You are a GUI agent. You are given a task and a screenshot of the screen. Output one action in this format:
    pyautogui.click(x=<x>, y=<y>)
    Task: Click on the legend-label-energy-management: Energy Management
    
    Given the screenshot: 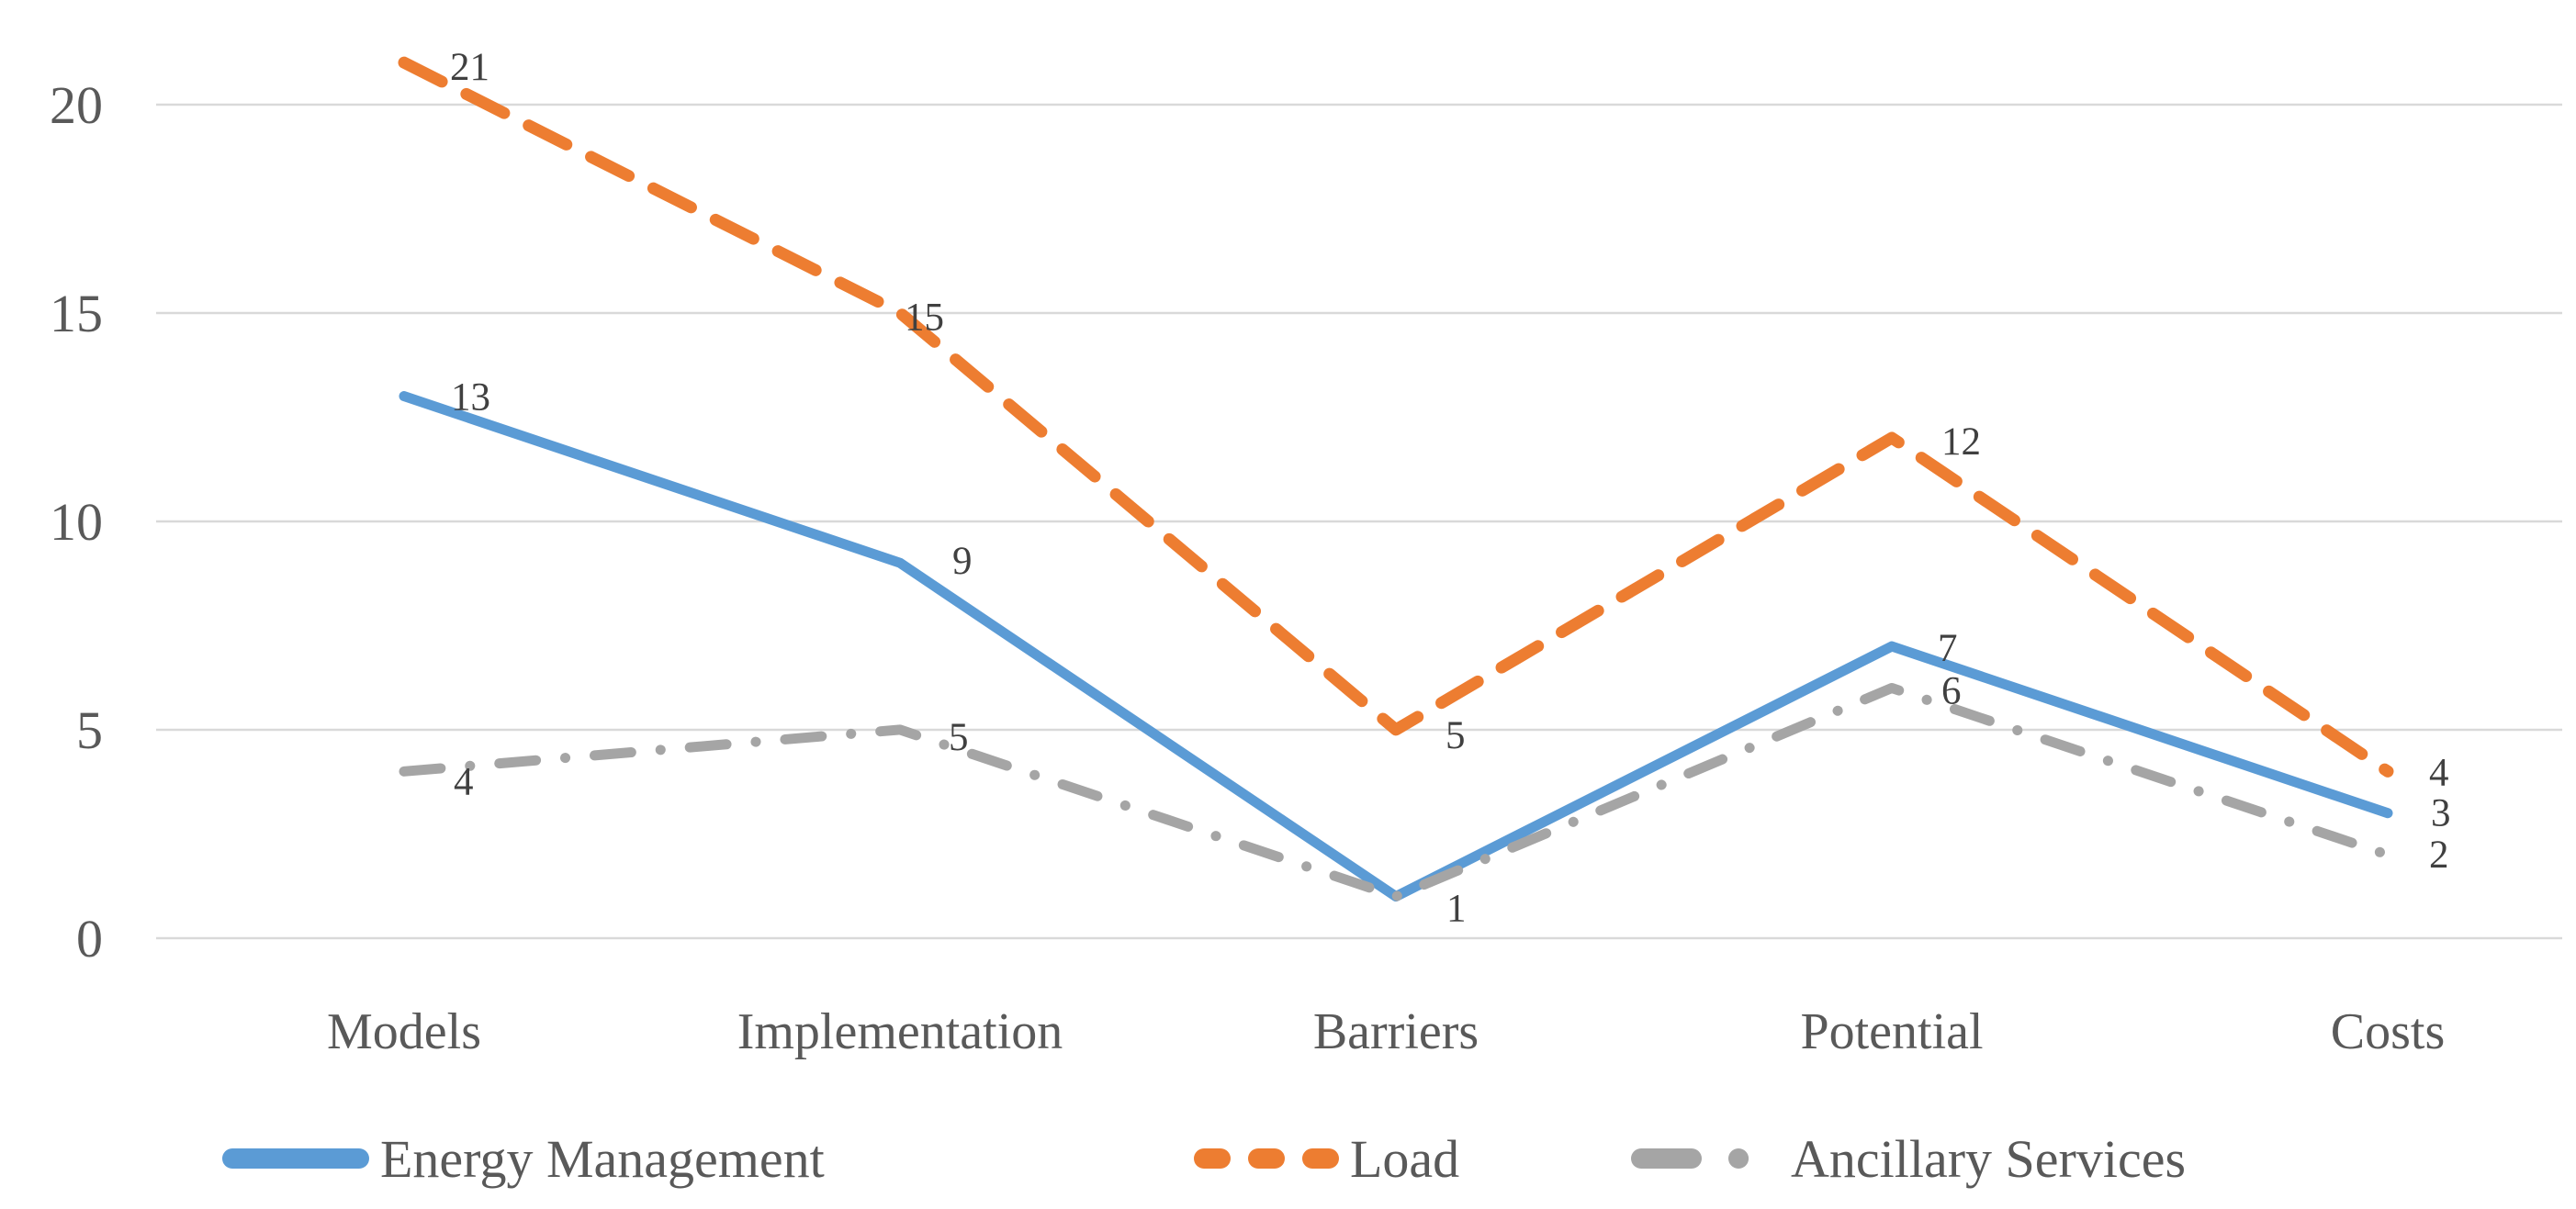 What is the action you would take?
    pyautogui.click(x=602, y=1159)
    